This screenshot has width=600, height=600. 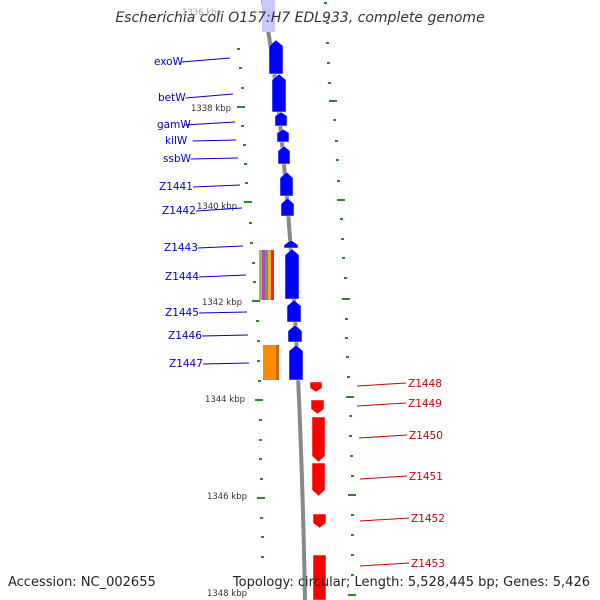 I want to click on gene-arrow-Z1452, so click(x=319, y=521).